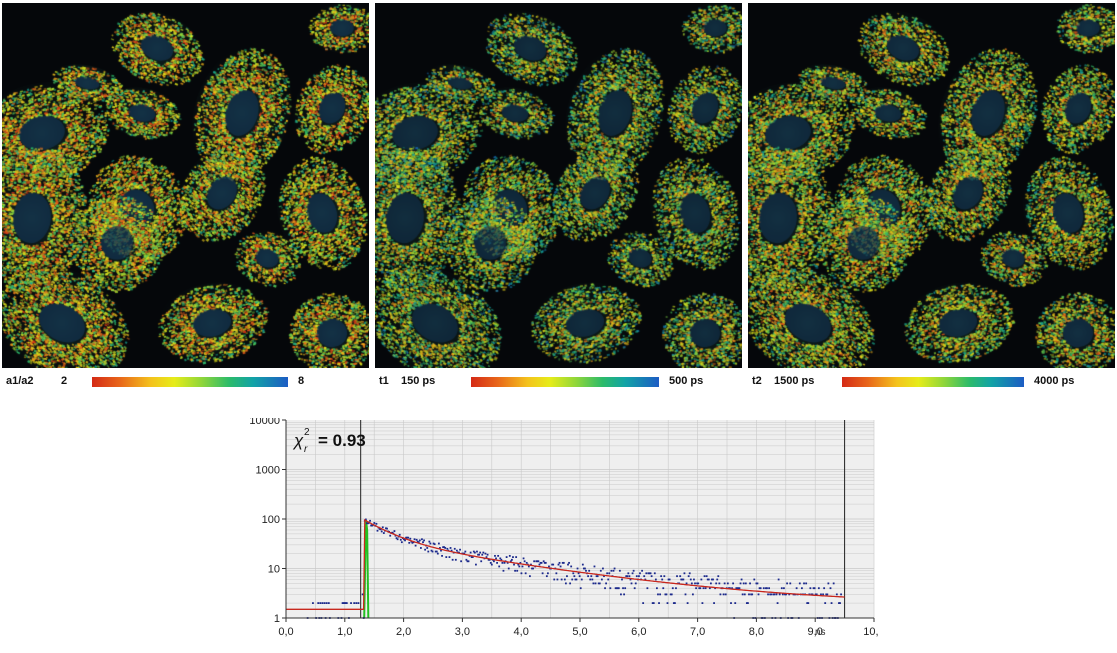  I want to click on chi-subscript: r, so click(306, 449).